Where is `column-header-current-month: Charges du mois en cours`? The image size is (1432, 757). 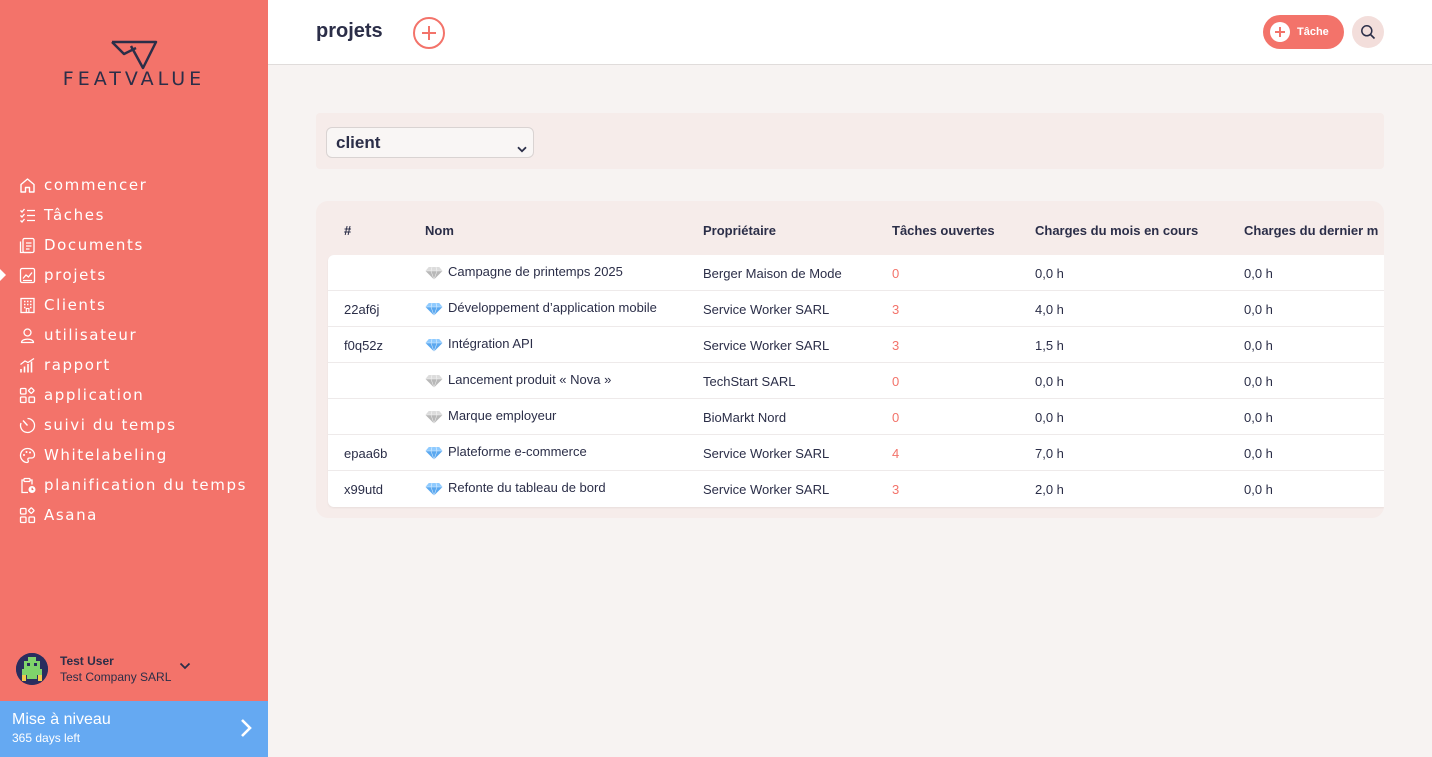 column-header-current-month: Charges du mois en cours is located at coordinates (1117, 230).